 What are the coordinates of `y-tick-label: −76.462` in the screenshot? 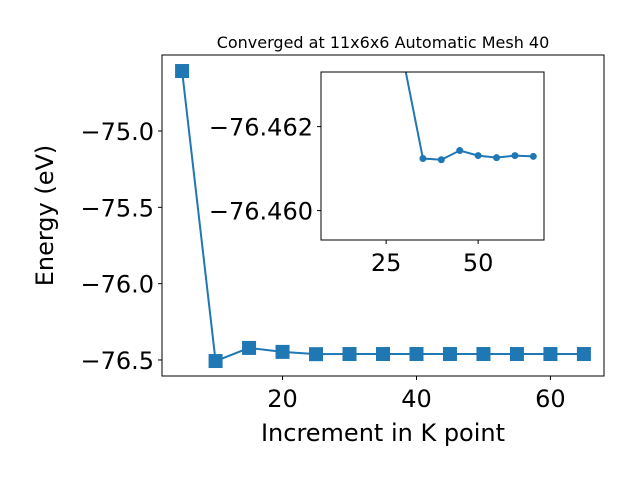 It's located at (261, 128).